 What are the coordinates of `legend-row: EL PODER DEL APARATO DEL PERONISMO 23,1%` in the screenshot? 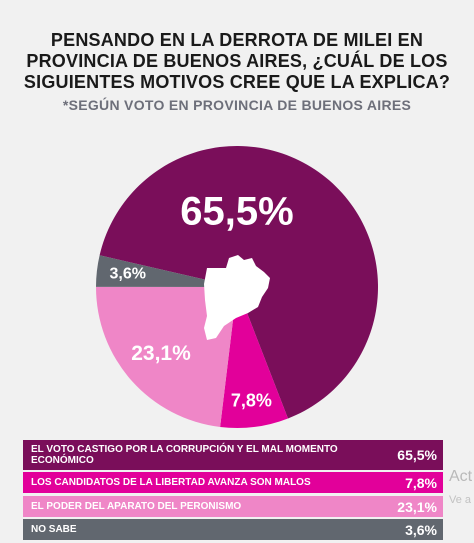 It's located at (233, 506).